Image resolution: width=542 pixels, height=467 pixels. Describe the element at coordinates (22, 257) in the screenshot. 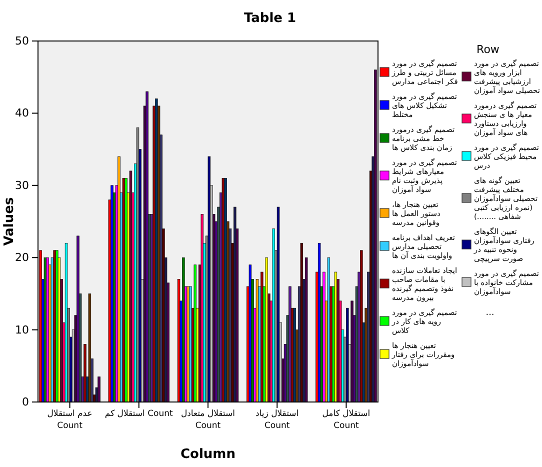

I see `y-tick-label: 20` at that location.